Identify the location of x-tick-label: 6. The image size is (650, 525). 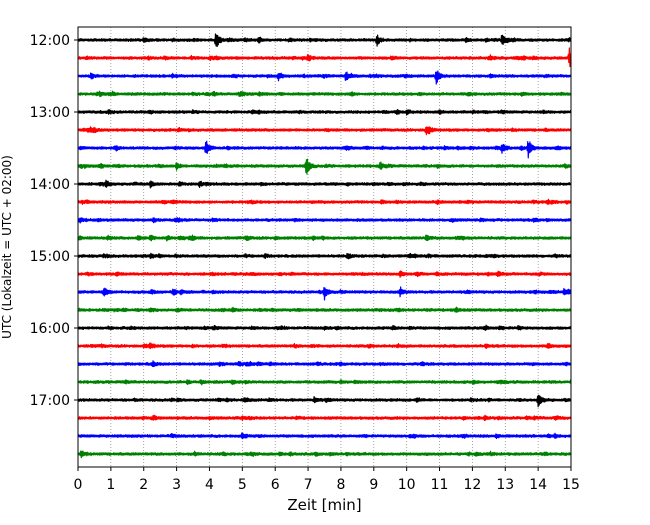
(275, 485).